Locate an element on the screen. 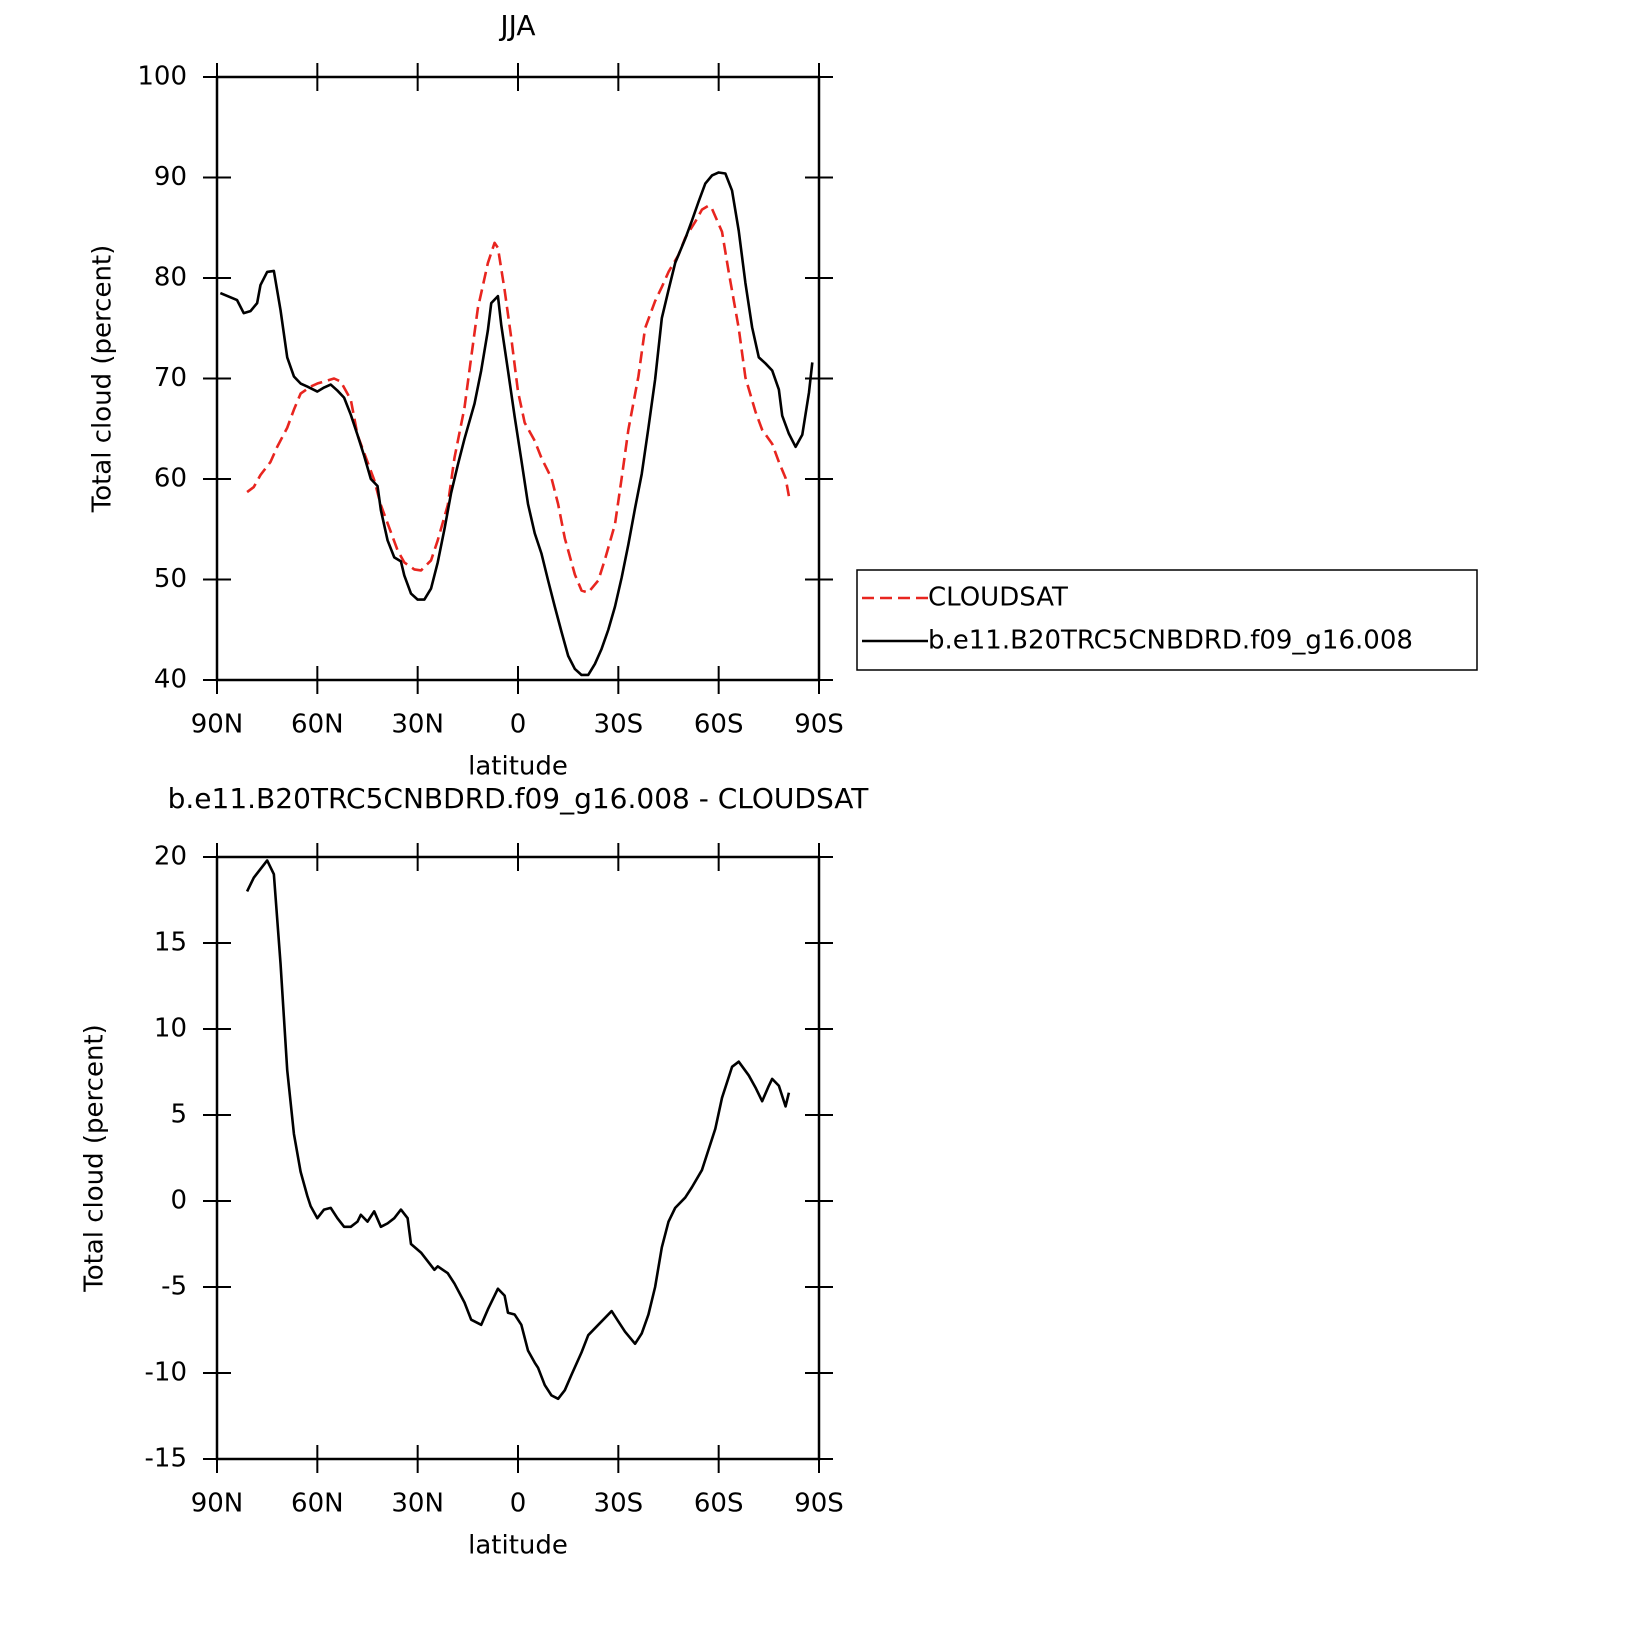 This screenshot has width=1645, height=1647. y-tick-label: 50 is located at coordinates (170, 579).